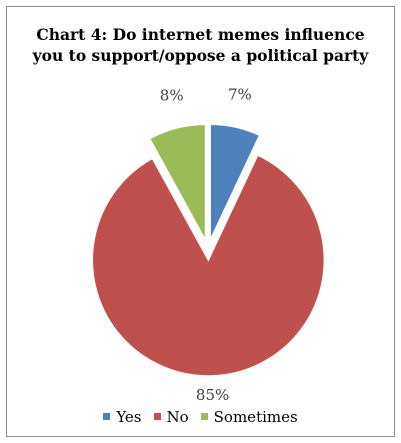  I want to click on legend-item-no: No, so click(171, 417).